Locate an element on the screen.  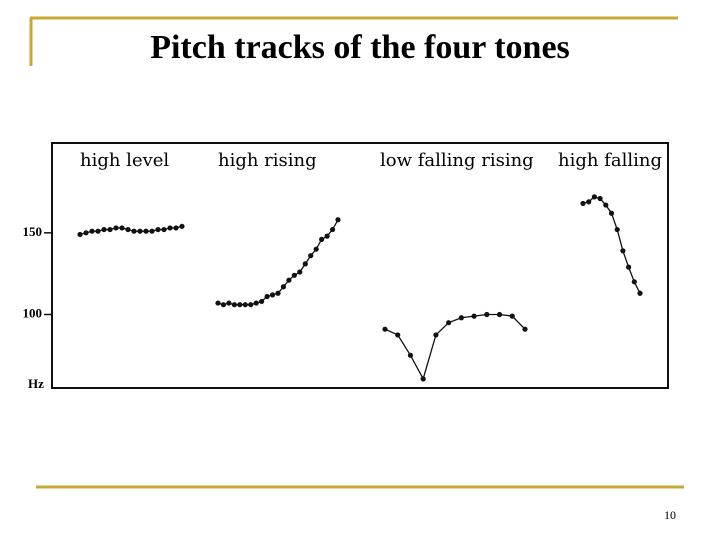
y-tick-label: 100 is located at coordinates (33, 312).